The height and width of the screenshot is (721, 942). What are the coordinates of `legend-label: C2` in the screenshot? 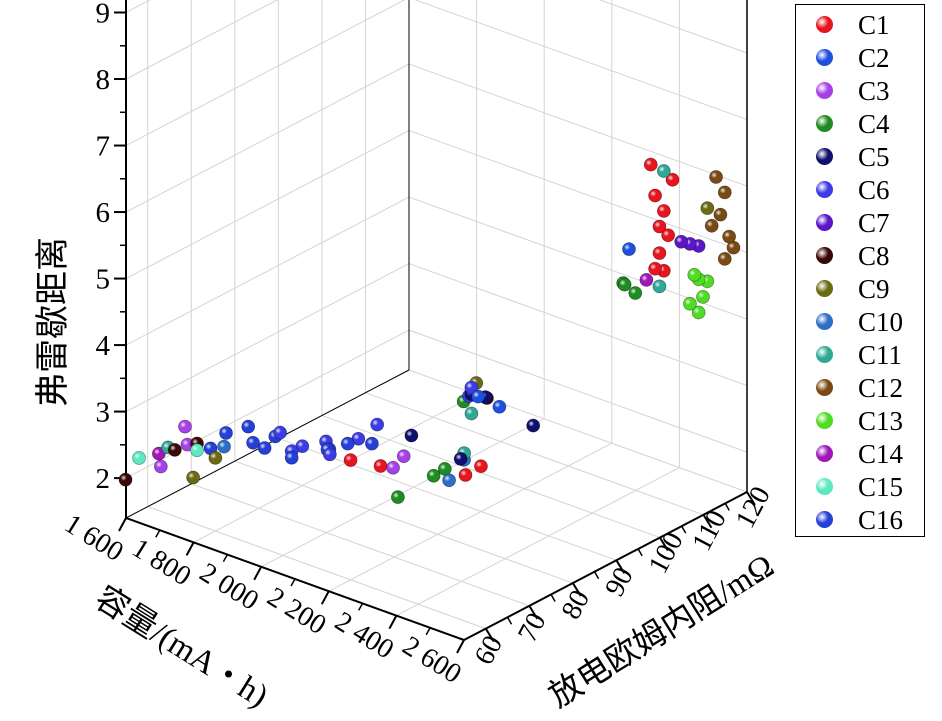 It's located at (874, 58).